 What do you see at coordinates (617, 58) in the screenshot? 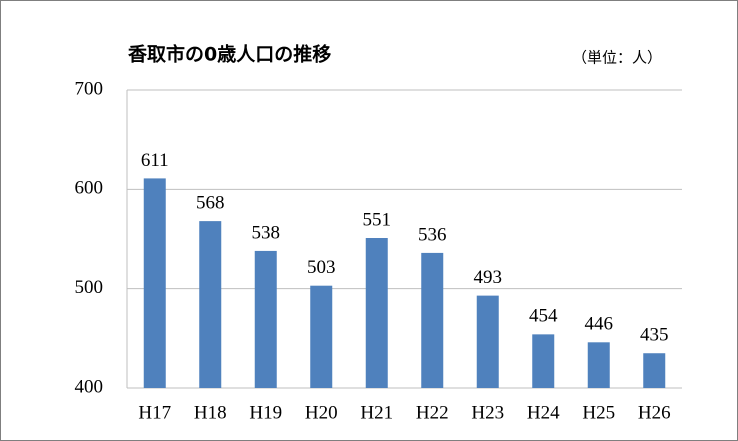
I see `unit-note: （単位：人）` at bounding box center [617, 58].